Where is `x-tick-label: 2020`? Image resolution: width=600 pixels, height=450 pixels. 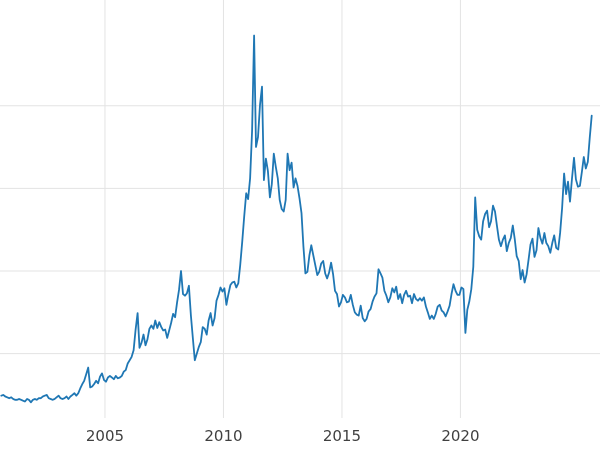
x-tick-label: 2020 is located at coordinates (460, 436).